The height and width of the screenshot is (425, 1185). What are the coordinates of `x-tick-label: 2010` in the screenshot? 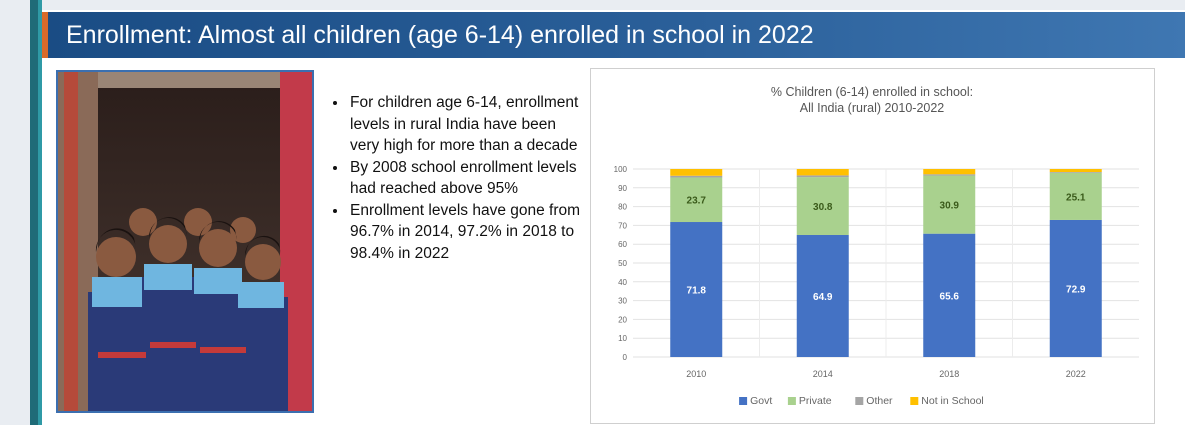 It's located at (696, 374).